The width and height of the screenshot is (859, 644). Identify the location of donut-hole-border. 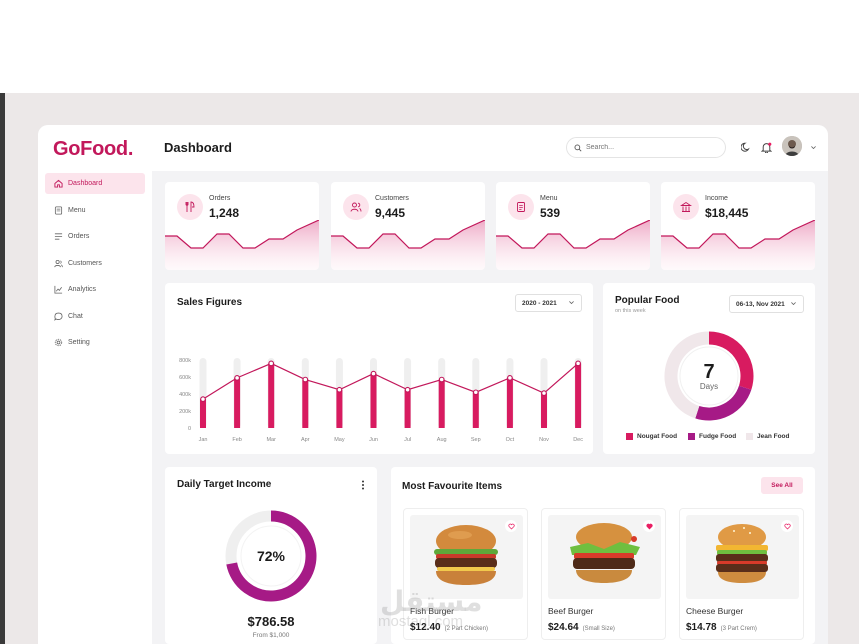
(709, 376).